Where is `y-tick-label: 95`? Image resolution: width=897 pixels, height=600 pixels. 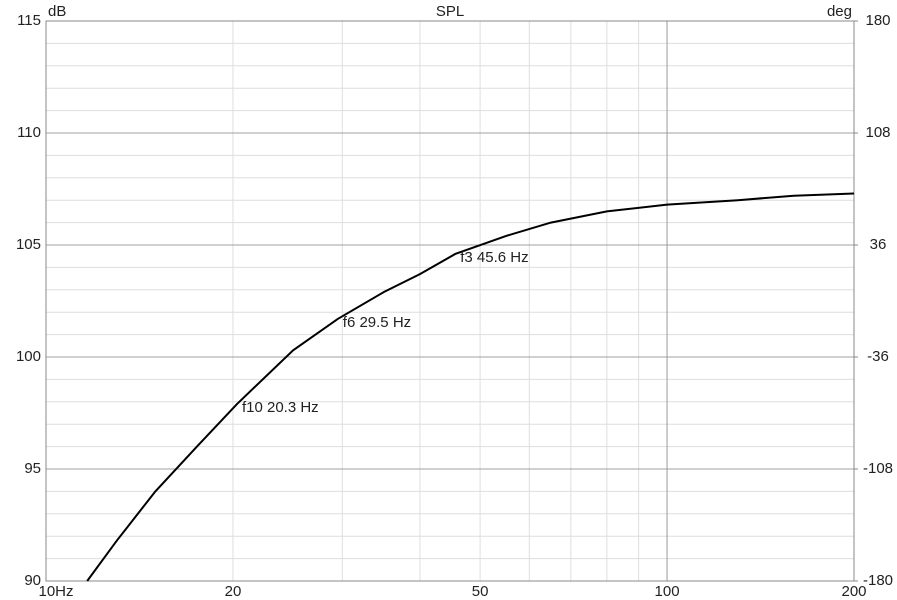
y-tick-label: 95 is located at coordinates (32, 468).